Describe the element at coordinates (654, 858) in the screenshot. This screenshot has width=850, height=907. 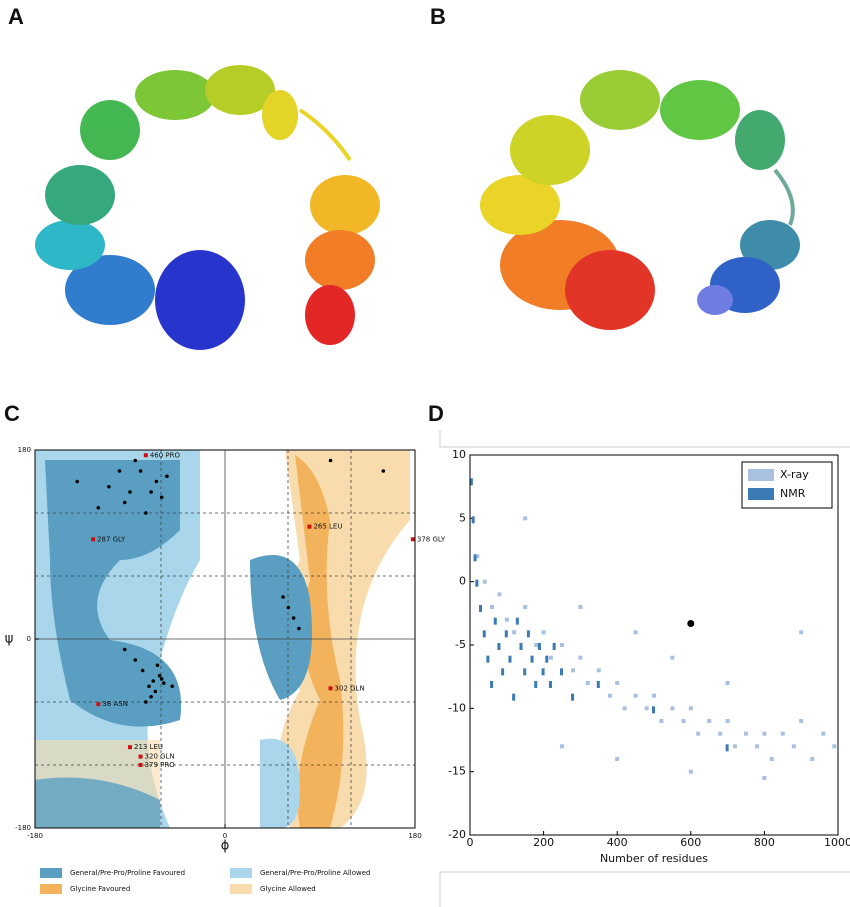
I see `x-axis-label: Number of residues` at that location.